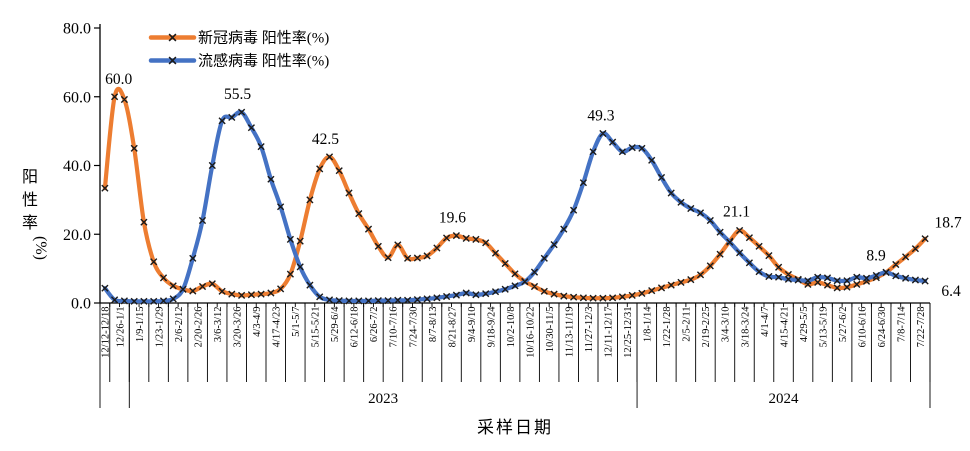 This screenshot has height=451, width=970. Describe the element at coordinates (648, 324) in the screenshot. I see `x-tick-label: 1/8-1/14` at that location.